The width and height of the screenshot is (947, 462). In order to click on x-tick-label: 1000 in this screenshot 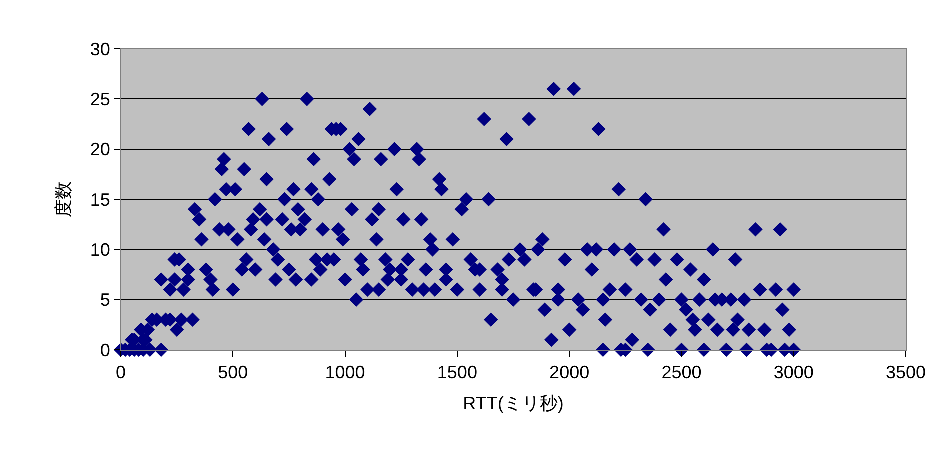, I will do `click(345, 372)`.